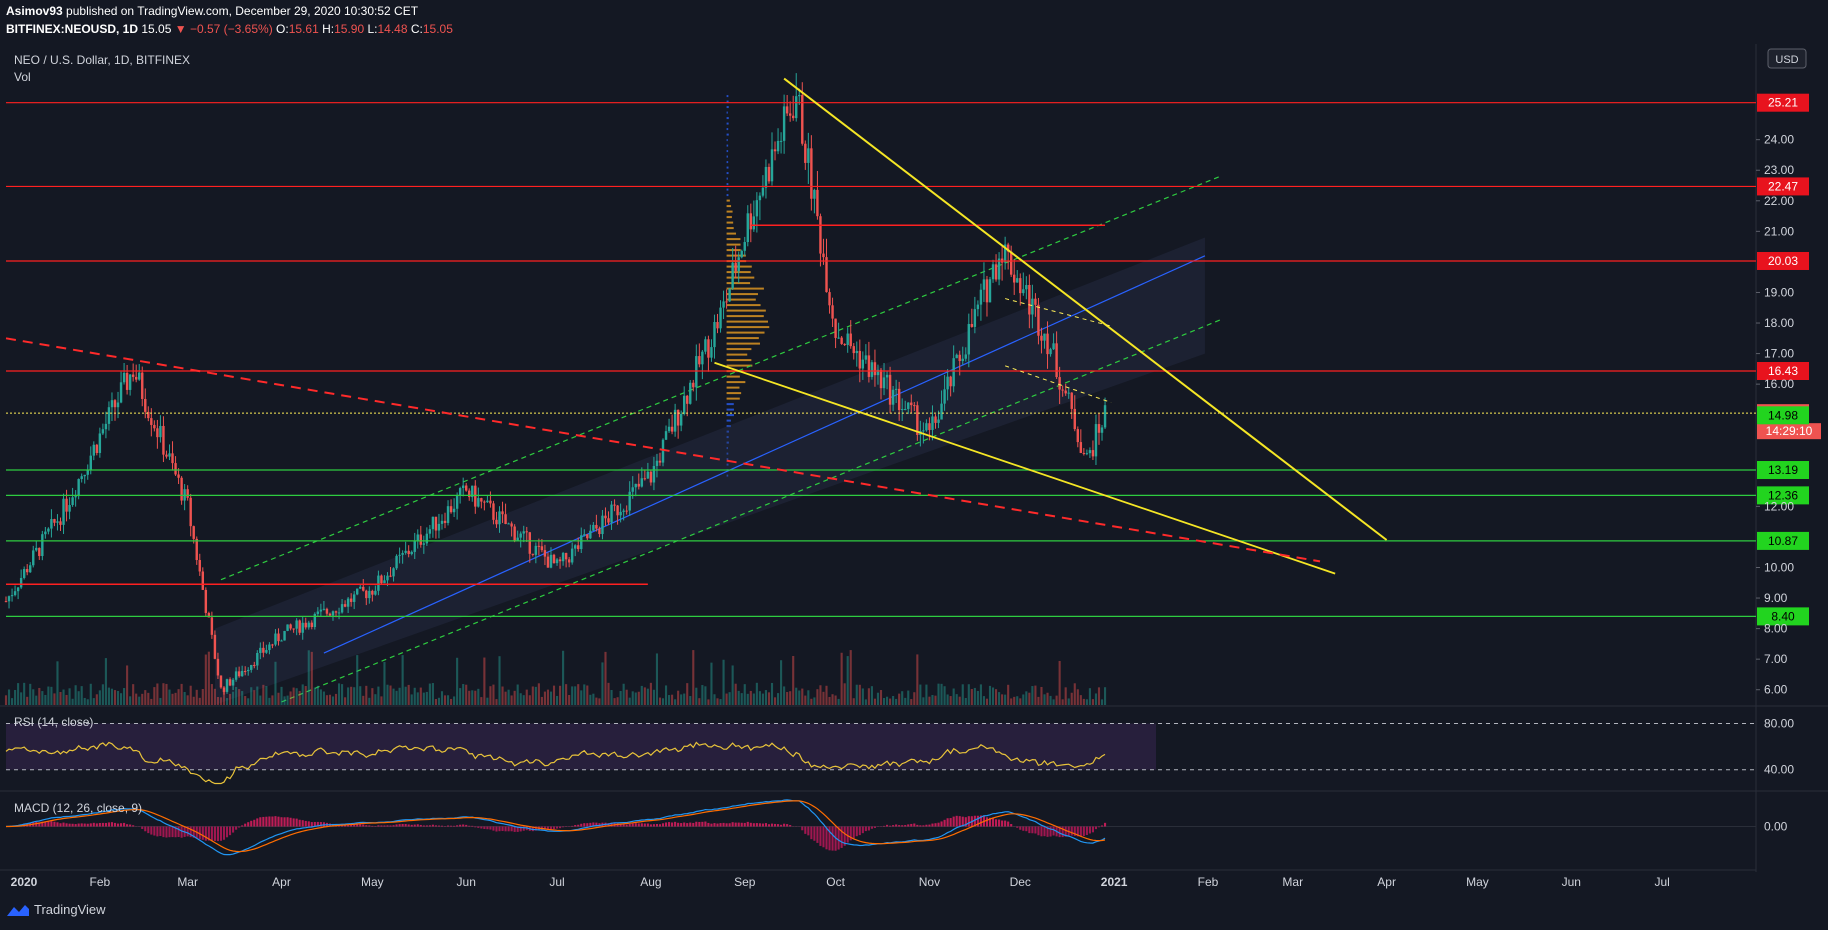  I want to click on symbol-name: BITFINEX:NEOUSD, 1D, so click(72, 29).